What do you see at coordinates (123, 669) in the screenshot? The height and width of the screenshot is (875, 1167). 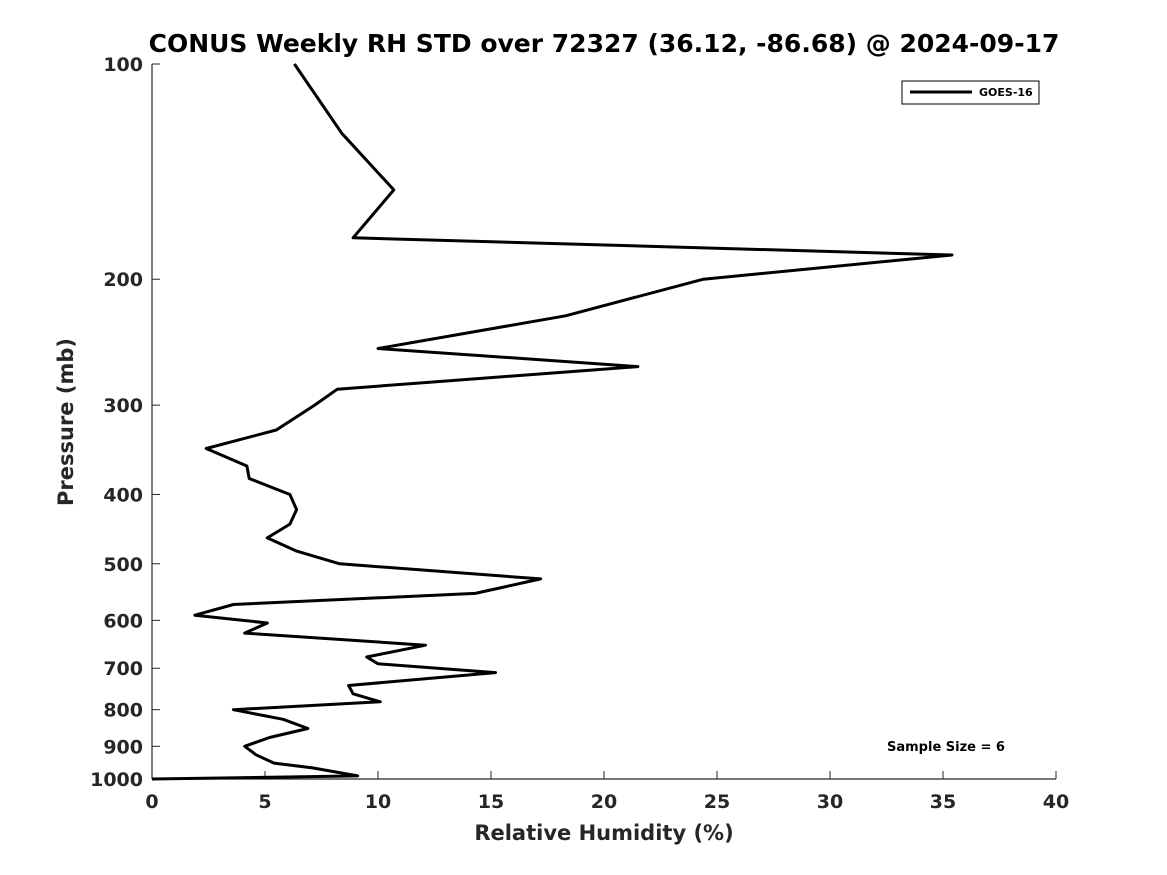 I see `y-tick-label: 700` at bounding box center [123, 669].